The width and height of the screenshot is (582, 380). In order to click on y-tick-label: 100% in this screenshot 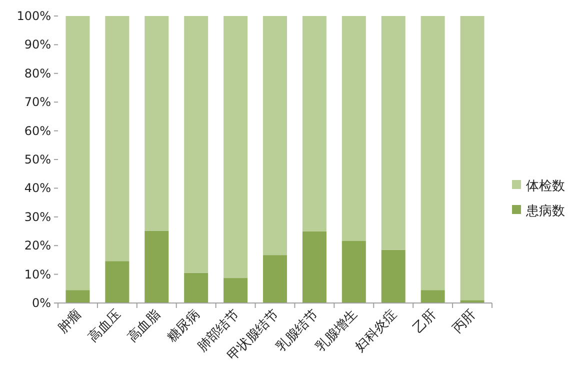, I will do `click(33, 16)`.